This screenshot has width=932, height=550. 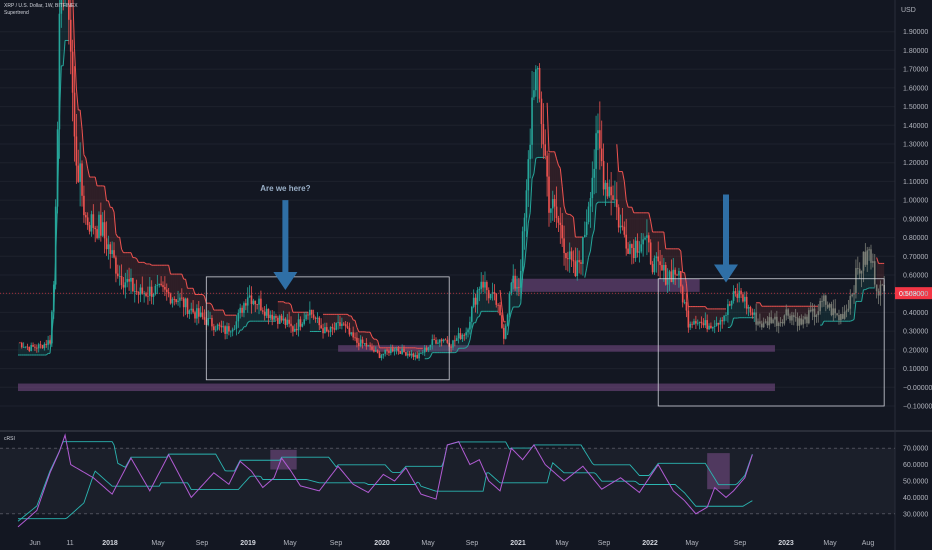 I want to click on x-tick-label: 11, so click(x=69, y=543).